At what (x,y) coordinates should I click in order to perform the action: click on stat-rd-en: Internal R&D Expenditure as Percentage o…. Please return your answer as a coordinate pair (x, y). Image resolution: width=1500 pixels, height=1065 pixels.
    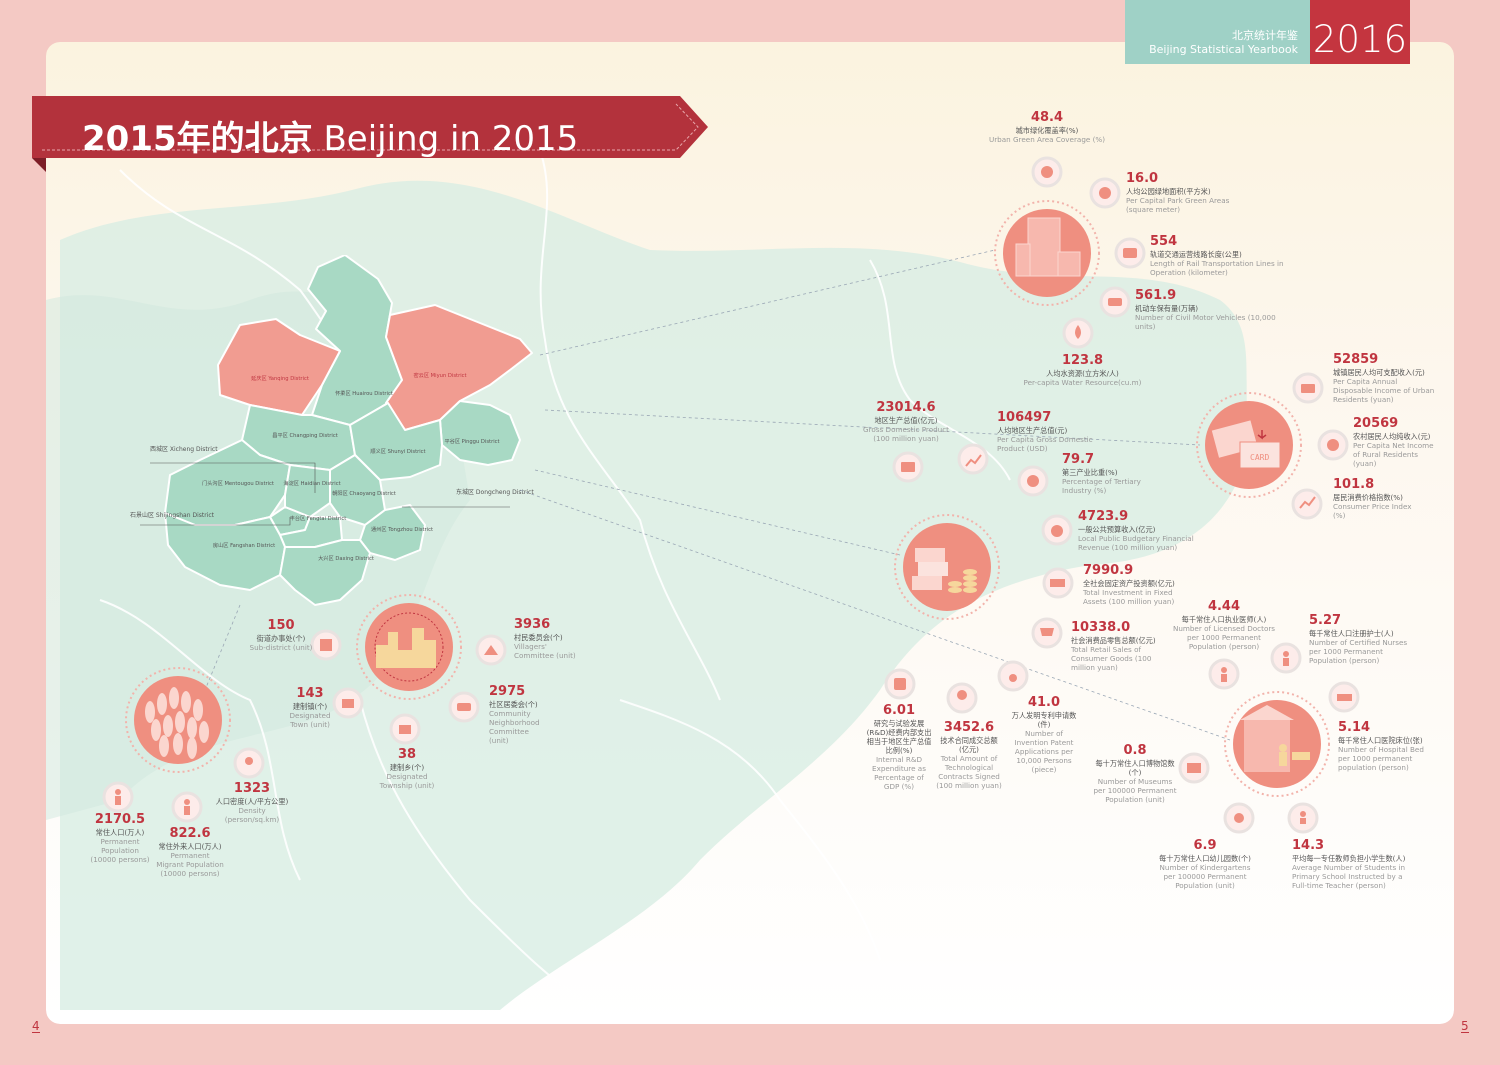
    Looking at the image, I should click on (899, 772).